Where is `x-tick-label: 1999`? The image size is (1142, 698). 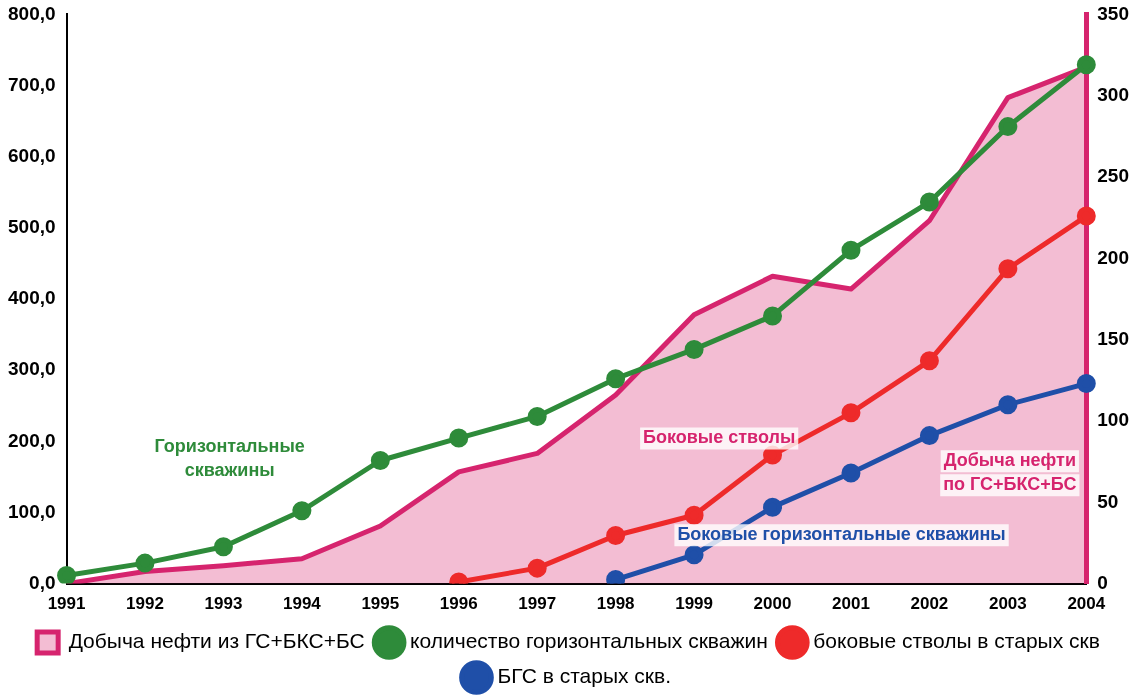 x-tick-label: 1999 is located at coordinates (694, 604).